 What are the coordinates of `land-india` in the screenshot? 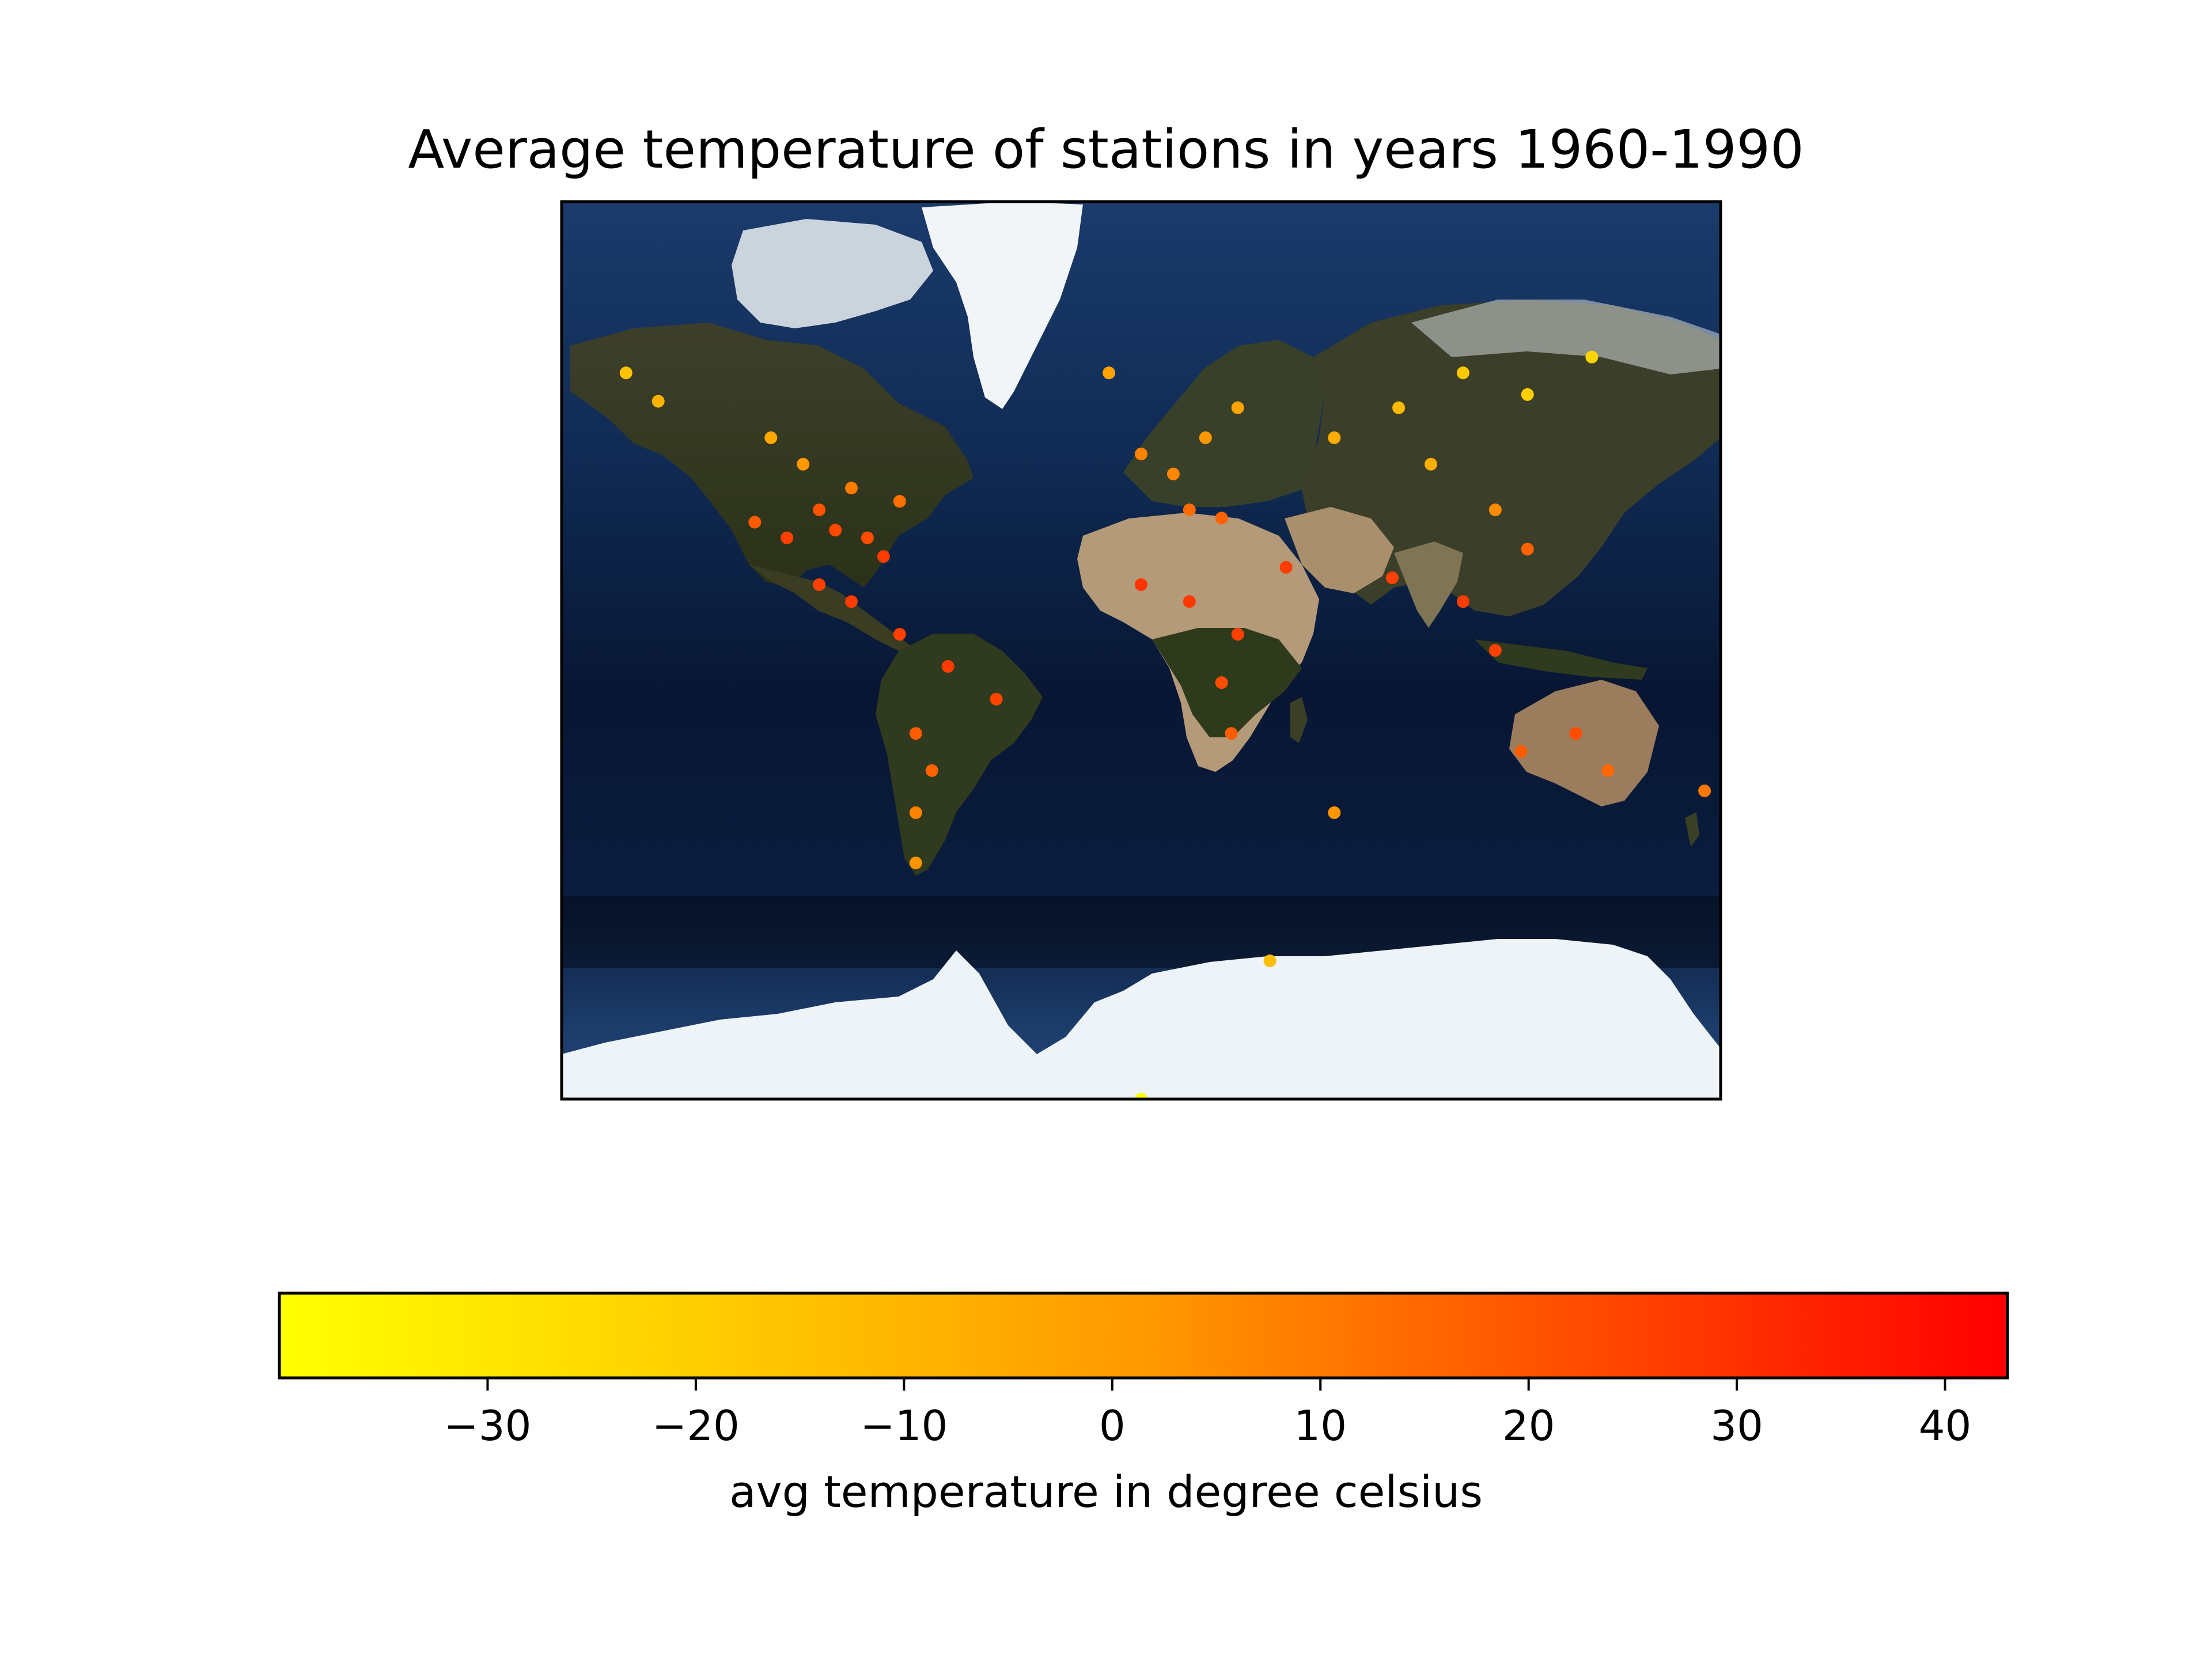 It's located at (1428, 584).